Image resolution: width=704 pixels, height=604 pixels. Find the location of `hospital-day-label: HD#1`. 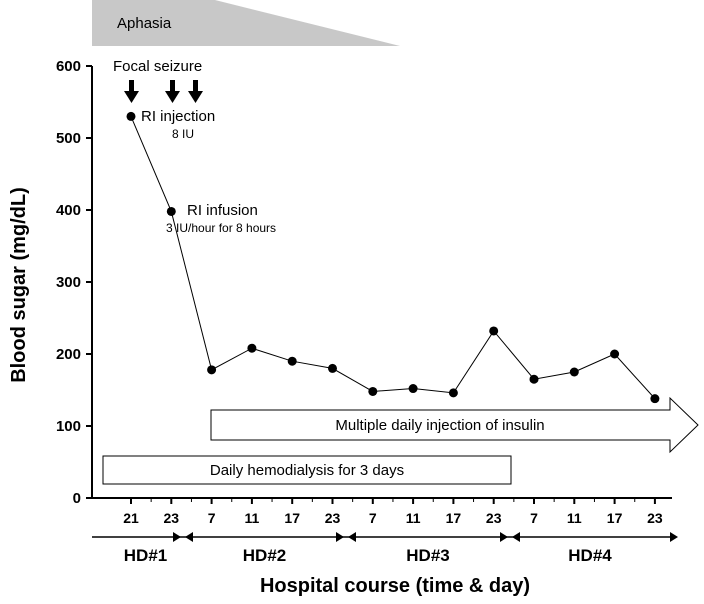

hospital-day-label: HD#1 is located at coordinates (145, 555).